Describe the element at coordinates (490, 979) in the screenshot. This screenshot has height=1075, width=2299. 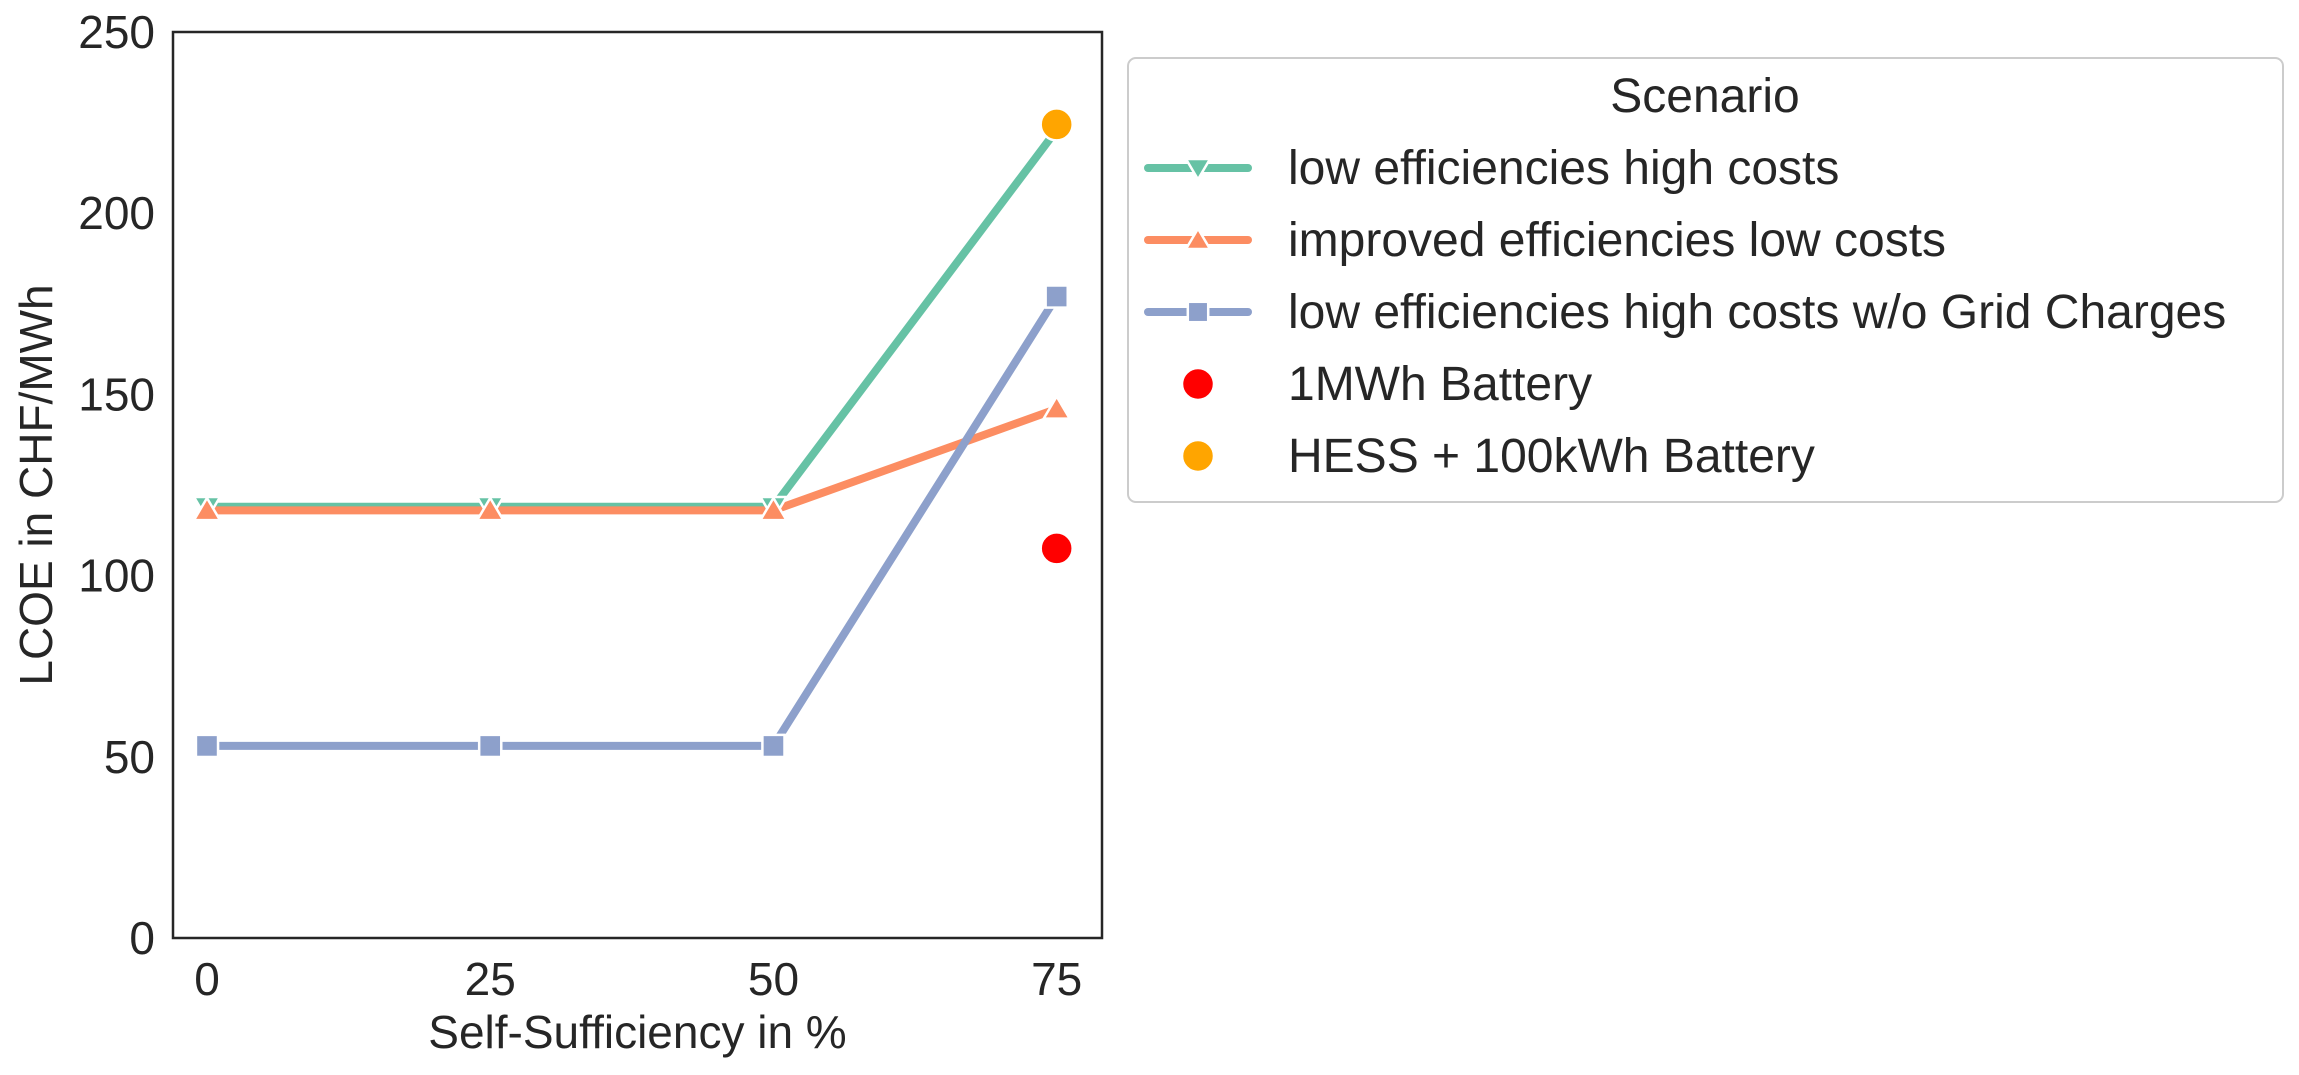
I see `x-tick-label: 25` at that location.